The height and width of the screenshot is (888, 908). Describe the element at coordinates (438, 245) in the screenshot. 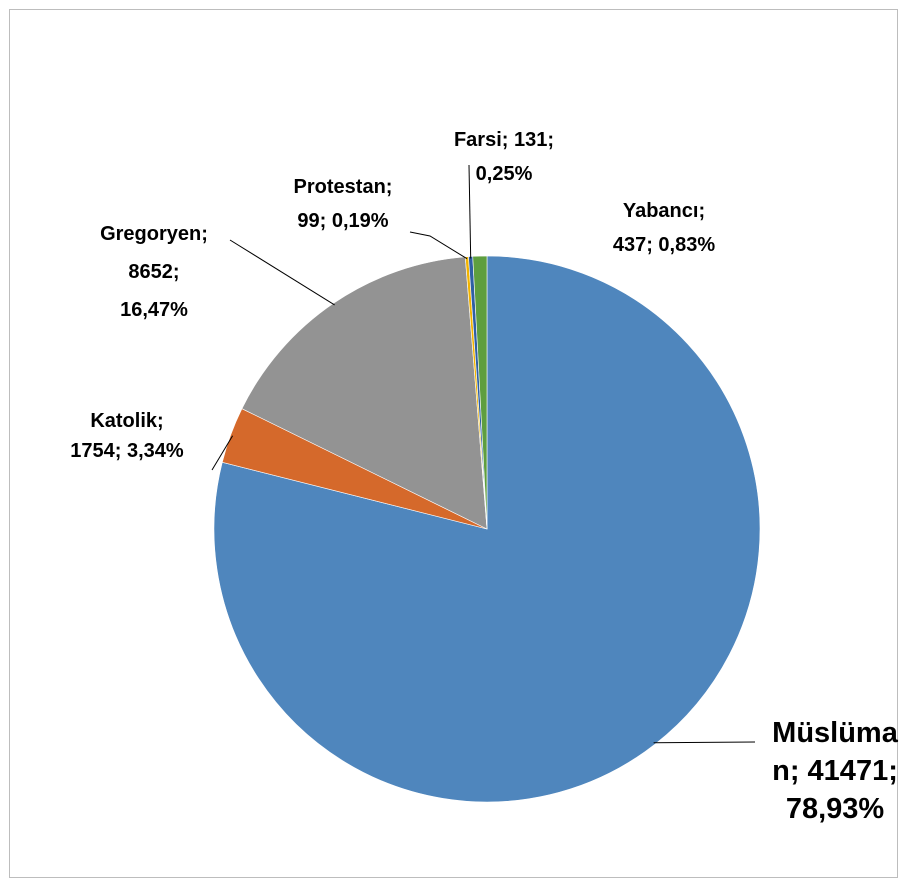

I see `leader-line-protestan` at that location.